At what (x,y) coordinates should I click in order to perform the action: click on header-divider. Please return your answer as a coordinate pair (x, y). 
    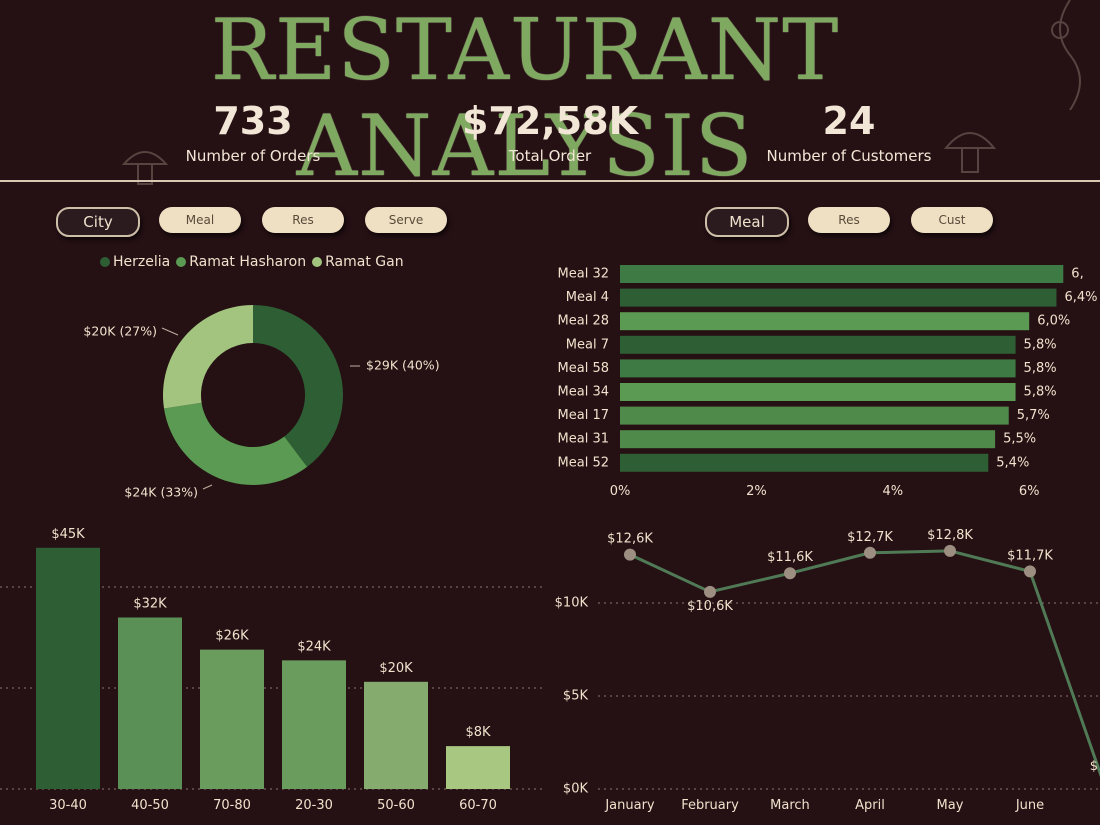
    Looking at the image, I should click on (550, 181).